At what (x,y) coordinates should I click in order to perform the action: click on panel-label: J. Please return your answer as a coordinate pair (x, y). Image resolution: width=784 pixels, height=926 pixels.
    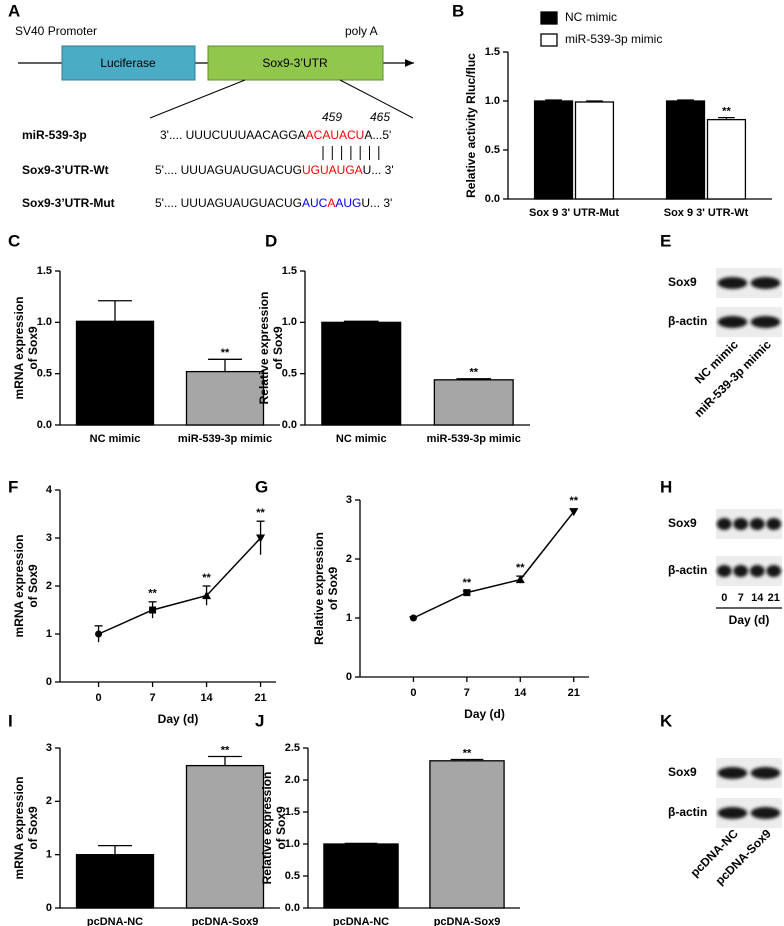
    Looking at the image, I should click on (259, 720).